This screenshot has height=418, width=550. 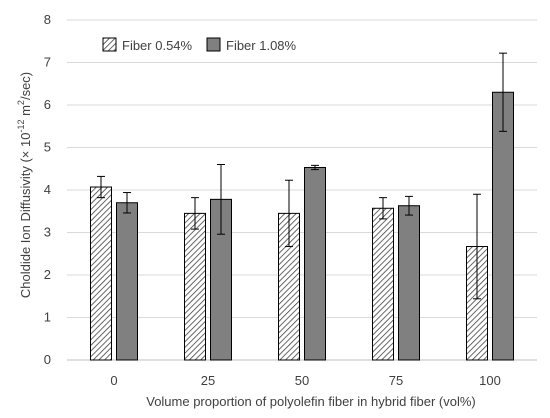 What do you see at coordinates (47, 189) in the screenshot?
I see `y-tick-label: 4` at bounding box center [47, 189].